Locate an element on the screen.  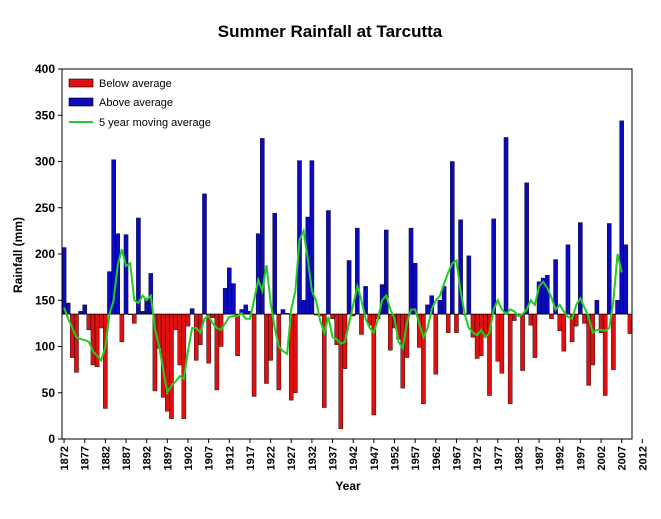
bar-1914 is located at coordinates (237, 334).